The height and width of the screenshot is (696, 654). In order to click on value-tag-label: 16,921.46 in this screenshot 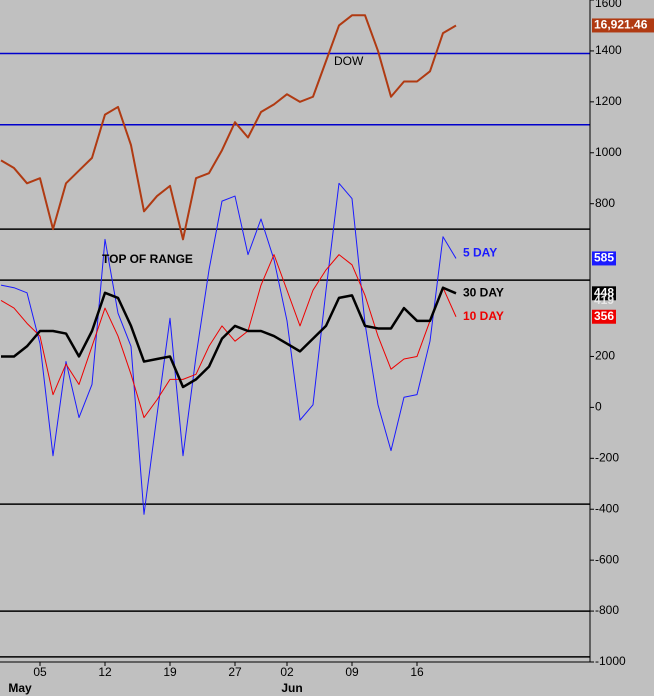, I will do `click(621, 25)`.